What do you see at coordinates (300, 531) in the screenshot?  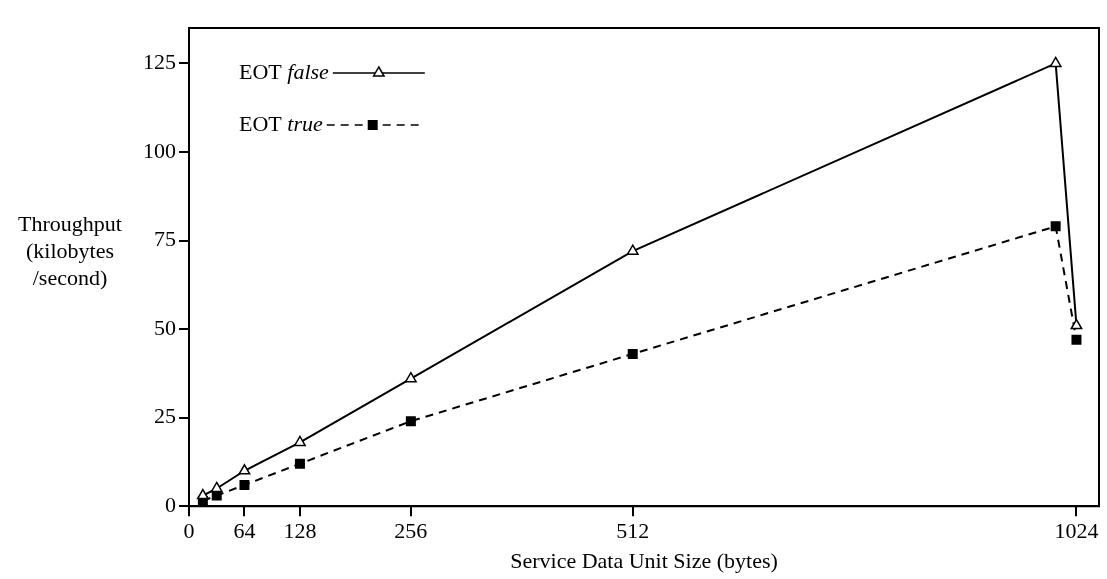 I see `x-tick-label: 128` at bounding box center [300, 531].